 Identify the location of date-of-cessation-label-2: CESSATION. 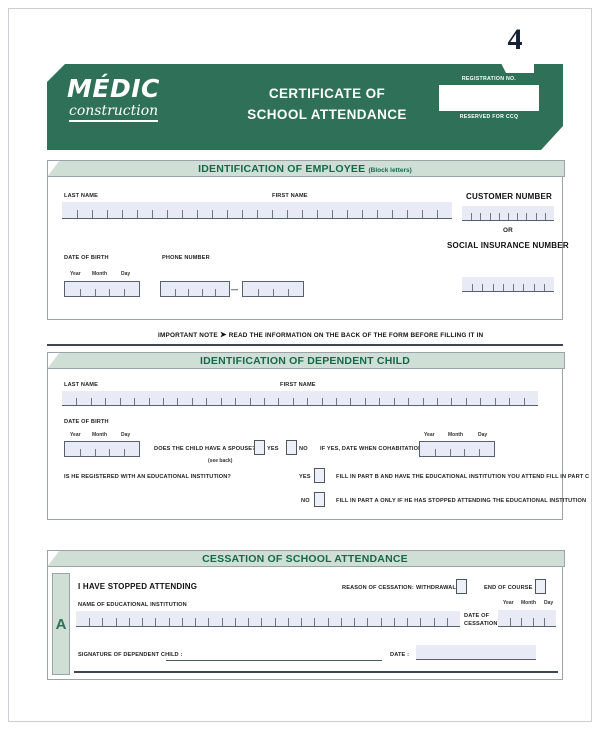
(481, 624).